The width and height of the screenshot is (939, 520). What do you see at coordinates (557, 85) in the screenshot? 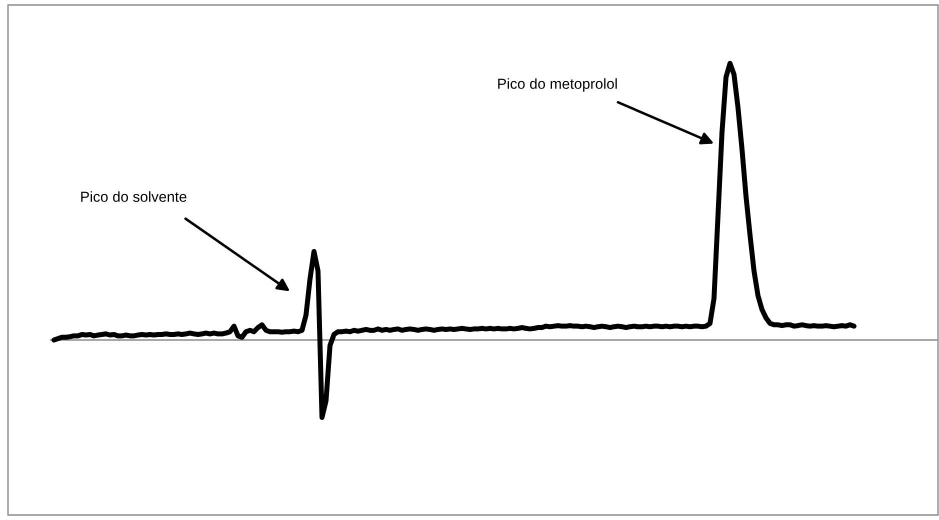
I see `annotation: Pico do metoprolol` at bounding box center [557, 85].